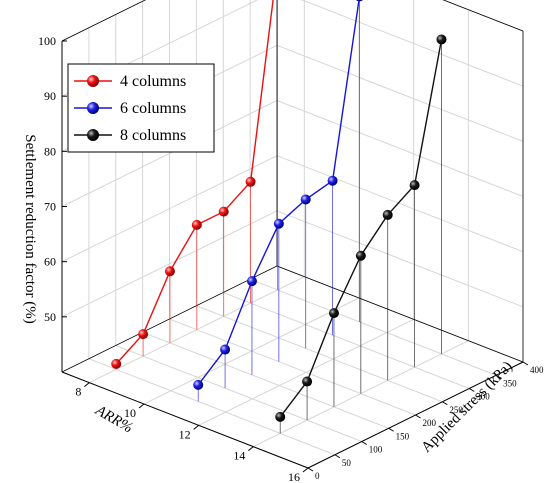  I want to click on x-tick-label: 14, so click(239, 456).